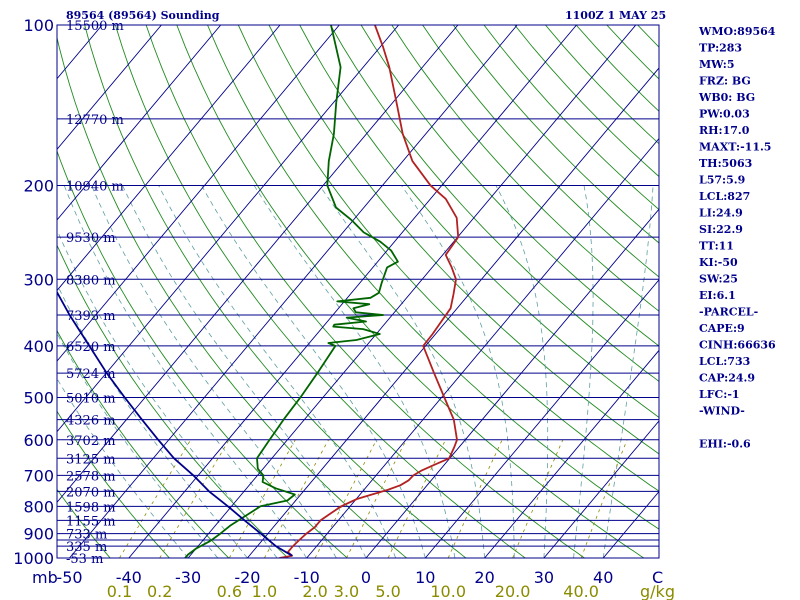 Image resolution: width=800 pixels, height=600 pixels. I want to click on temperature-tick-label: 10, so click(425, 577).